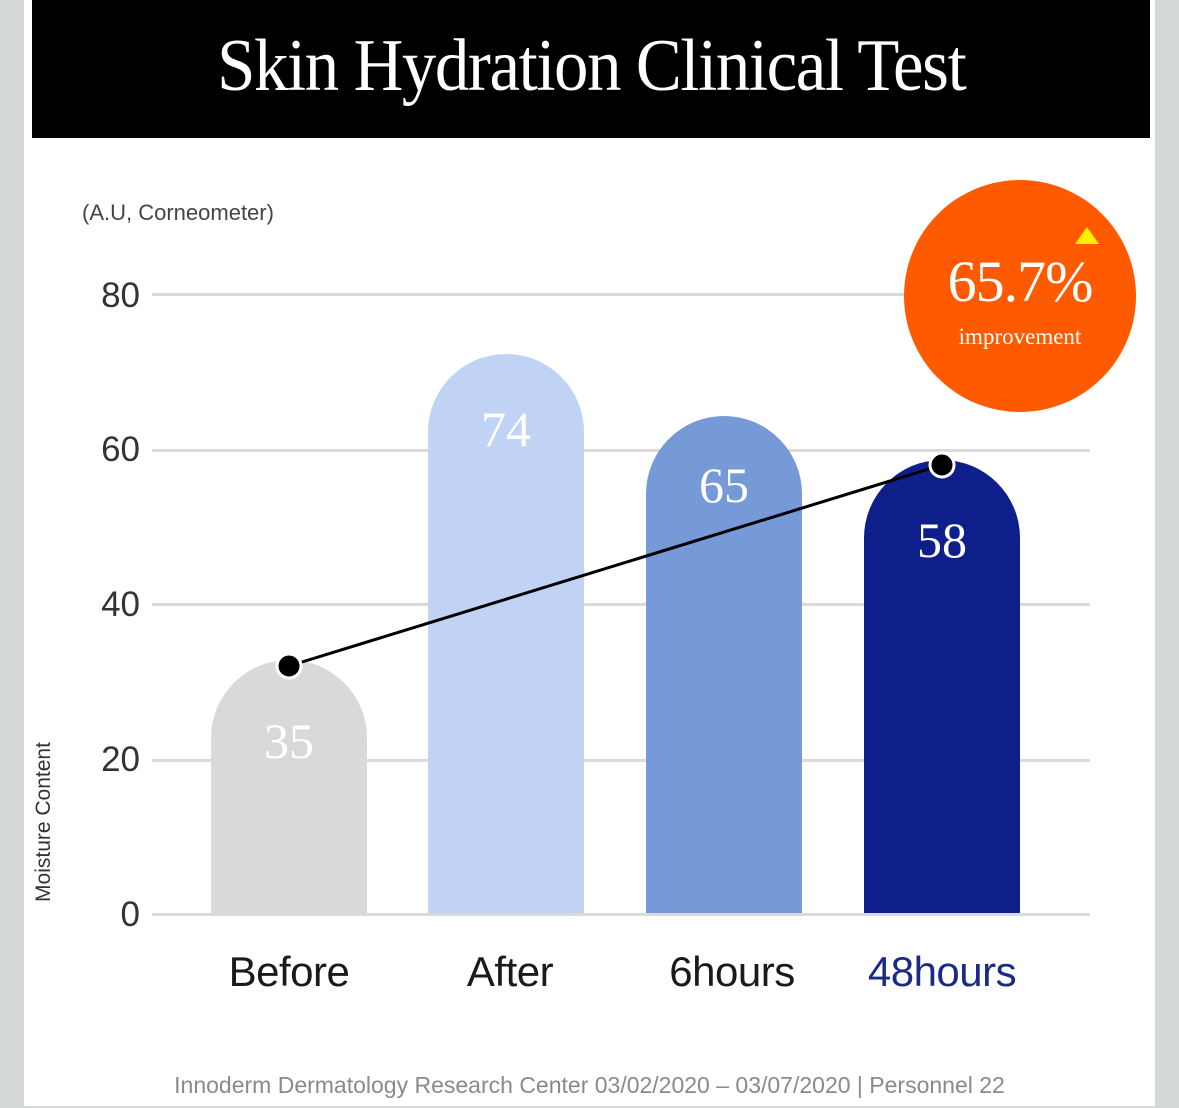 This screenshot has height=1108, width=1179. Describe the element at coordinates (942, 686) in the screenshot. I see `bar-48hours: 58` at that location.